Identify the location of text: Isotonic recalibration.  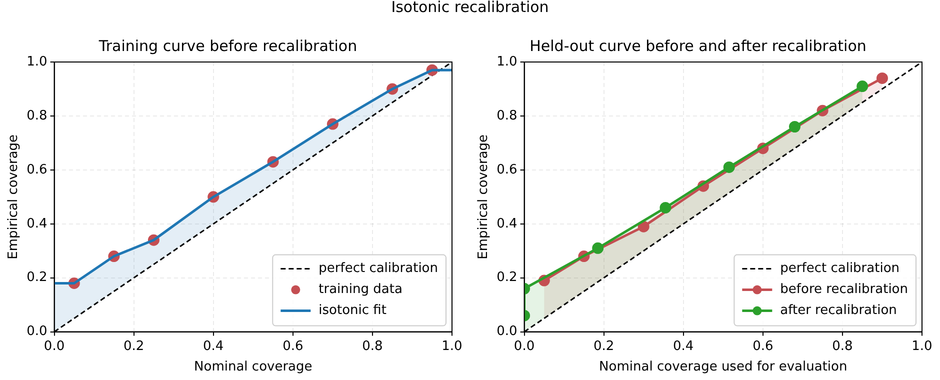
(470, 8).